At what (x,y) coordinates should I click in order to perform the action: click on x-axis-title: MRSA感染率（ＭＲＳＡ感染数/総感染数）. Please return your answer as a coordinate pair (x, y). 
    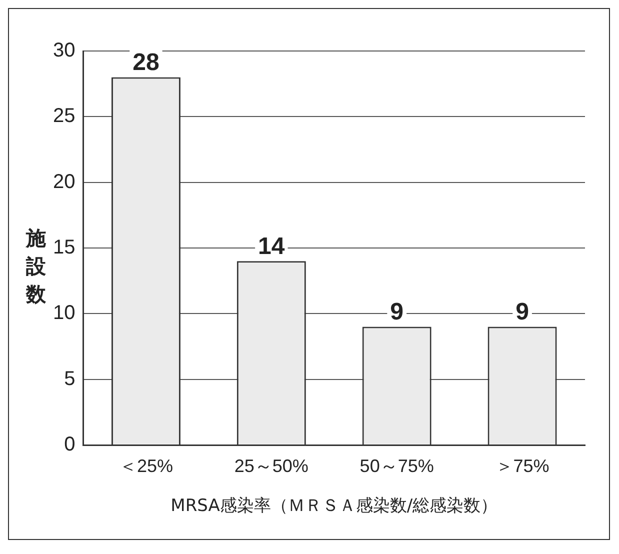
    Looking at the image, I should click on (334, 506).